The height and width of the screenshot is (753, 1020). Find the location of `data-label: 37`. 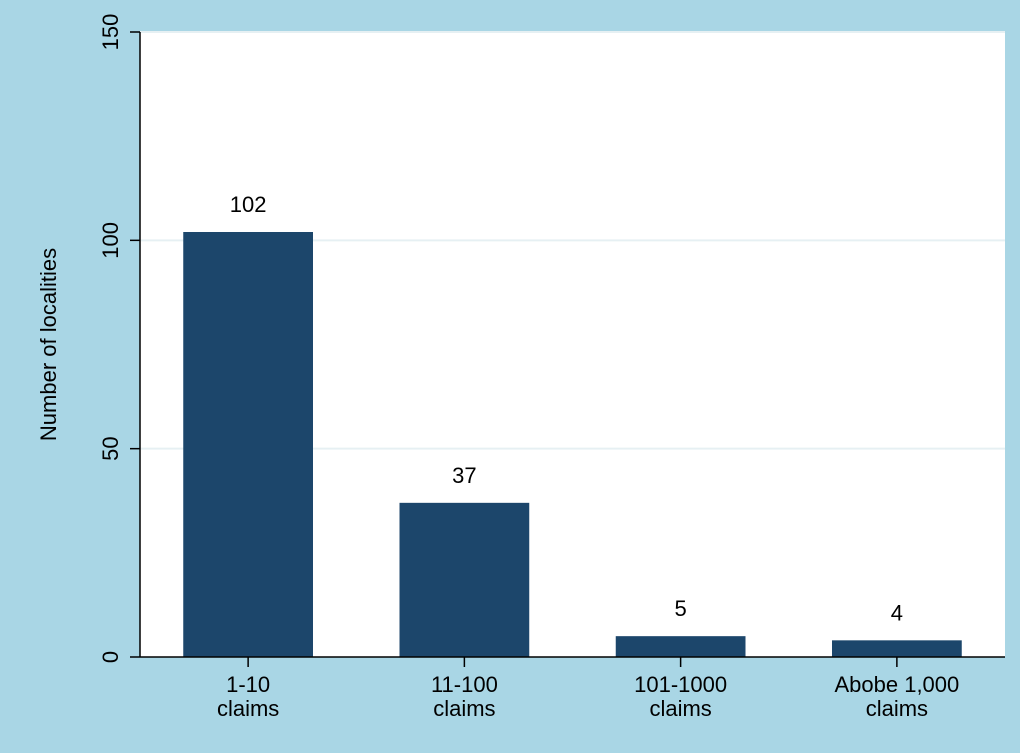

data-label: 37 is located at coordinates (464, 475).